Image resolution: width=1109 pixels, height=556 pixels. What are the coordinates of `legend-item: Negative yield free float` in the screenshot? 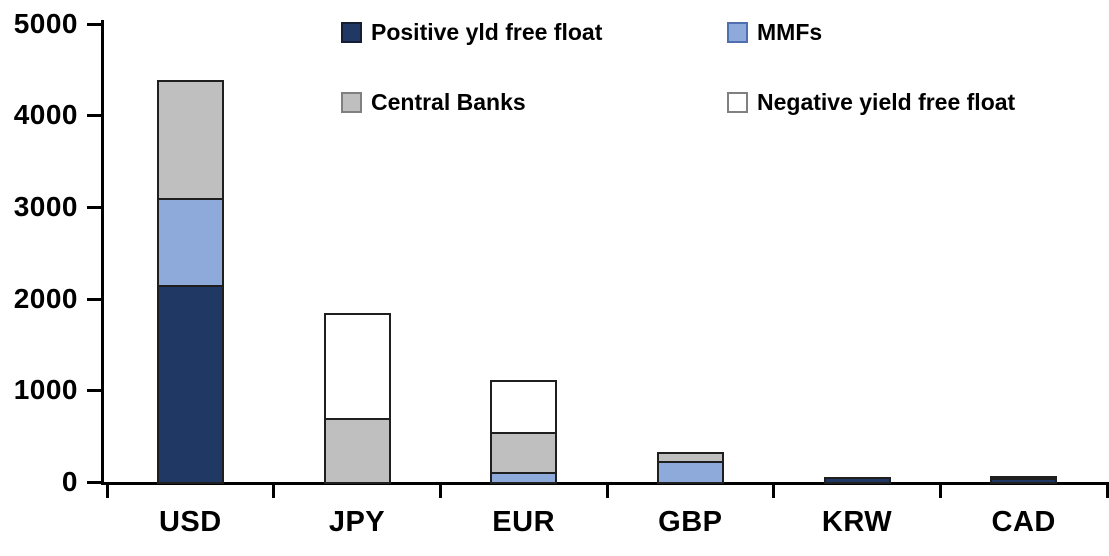 It's located at (871, 102).